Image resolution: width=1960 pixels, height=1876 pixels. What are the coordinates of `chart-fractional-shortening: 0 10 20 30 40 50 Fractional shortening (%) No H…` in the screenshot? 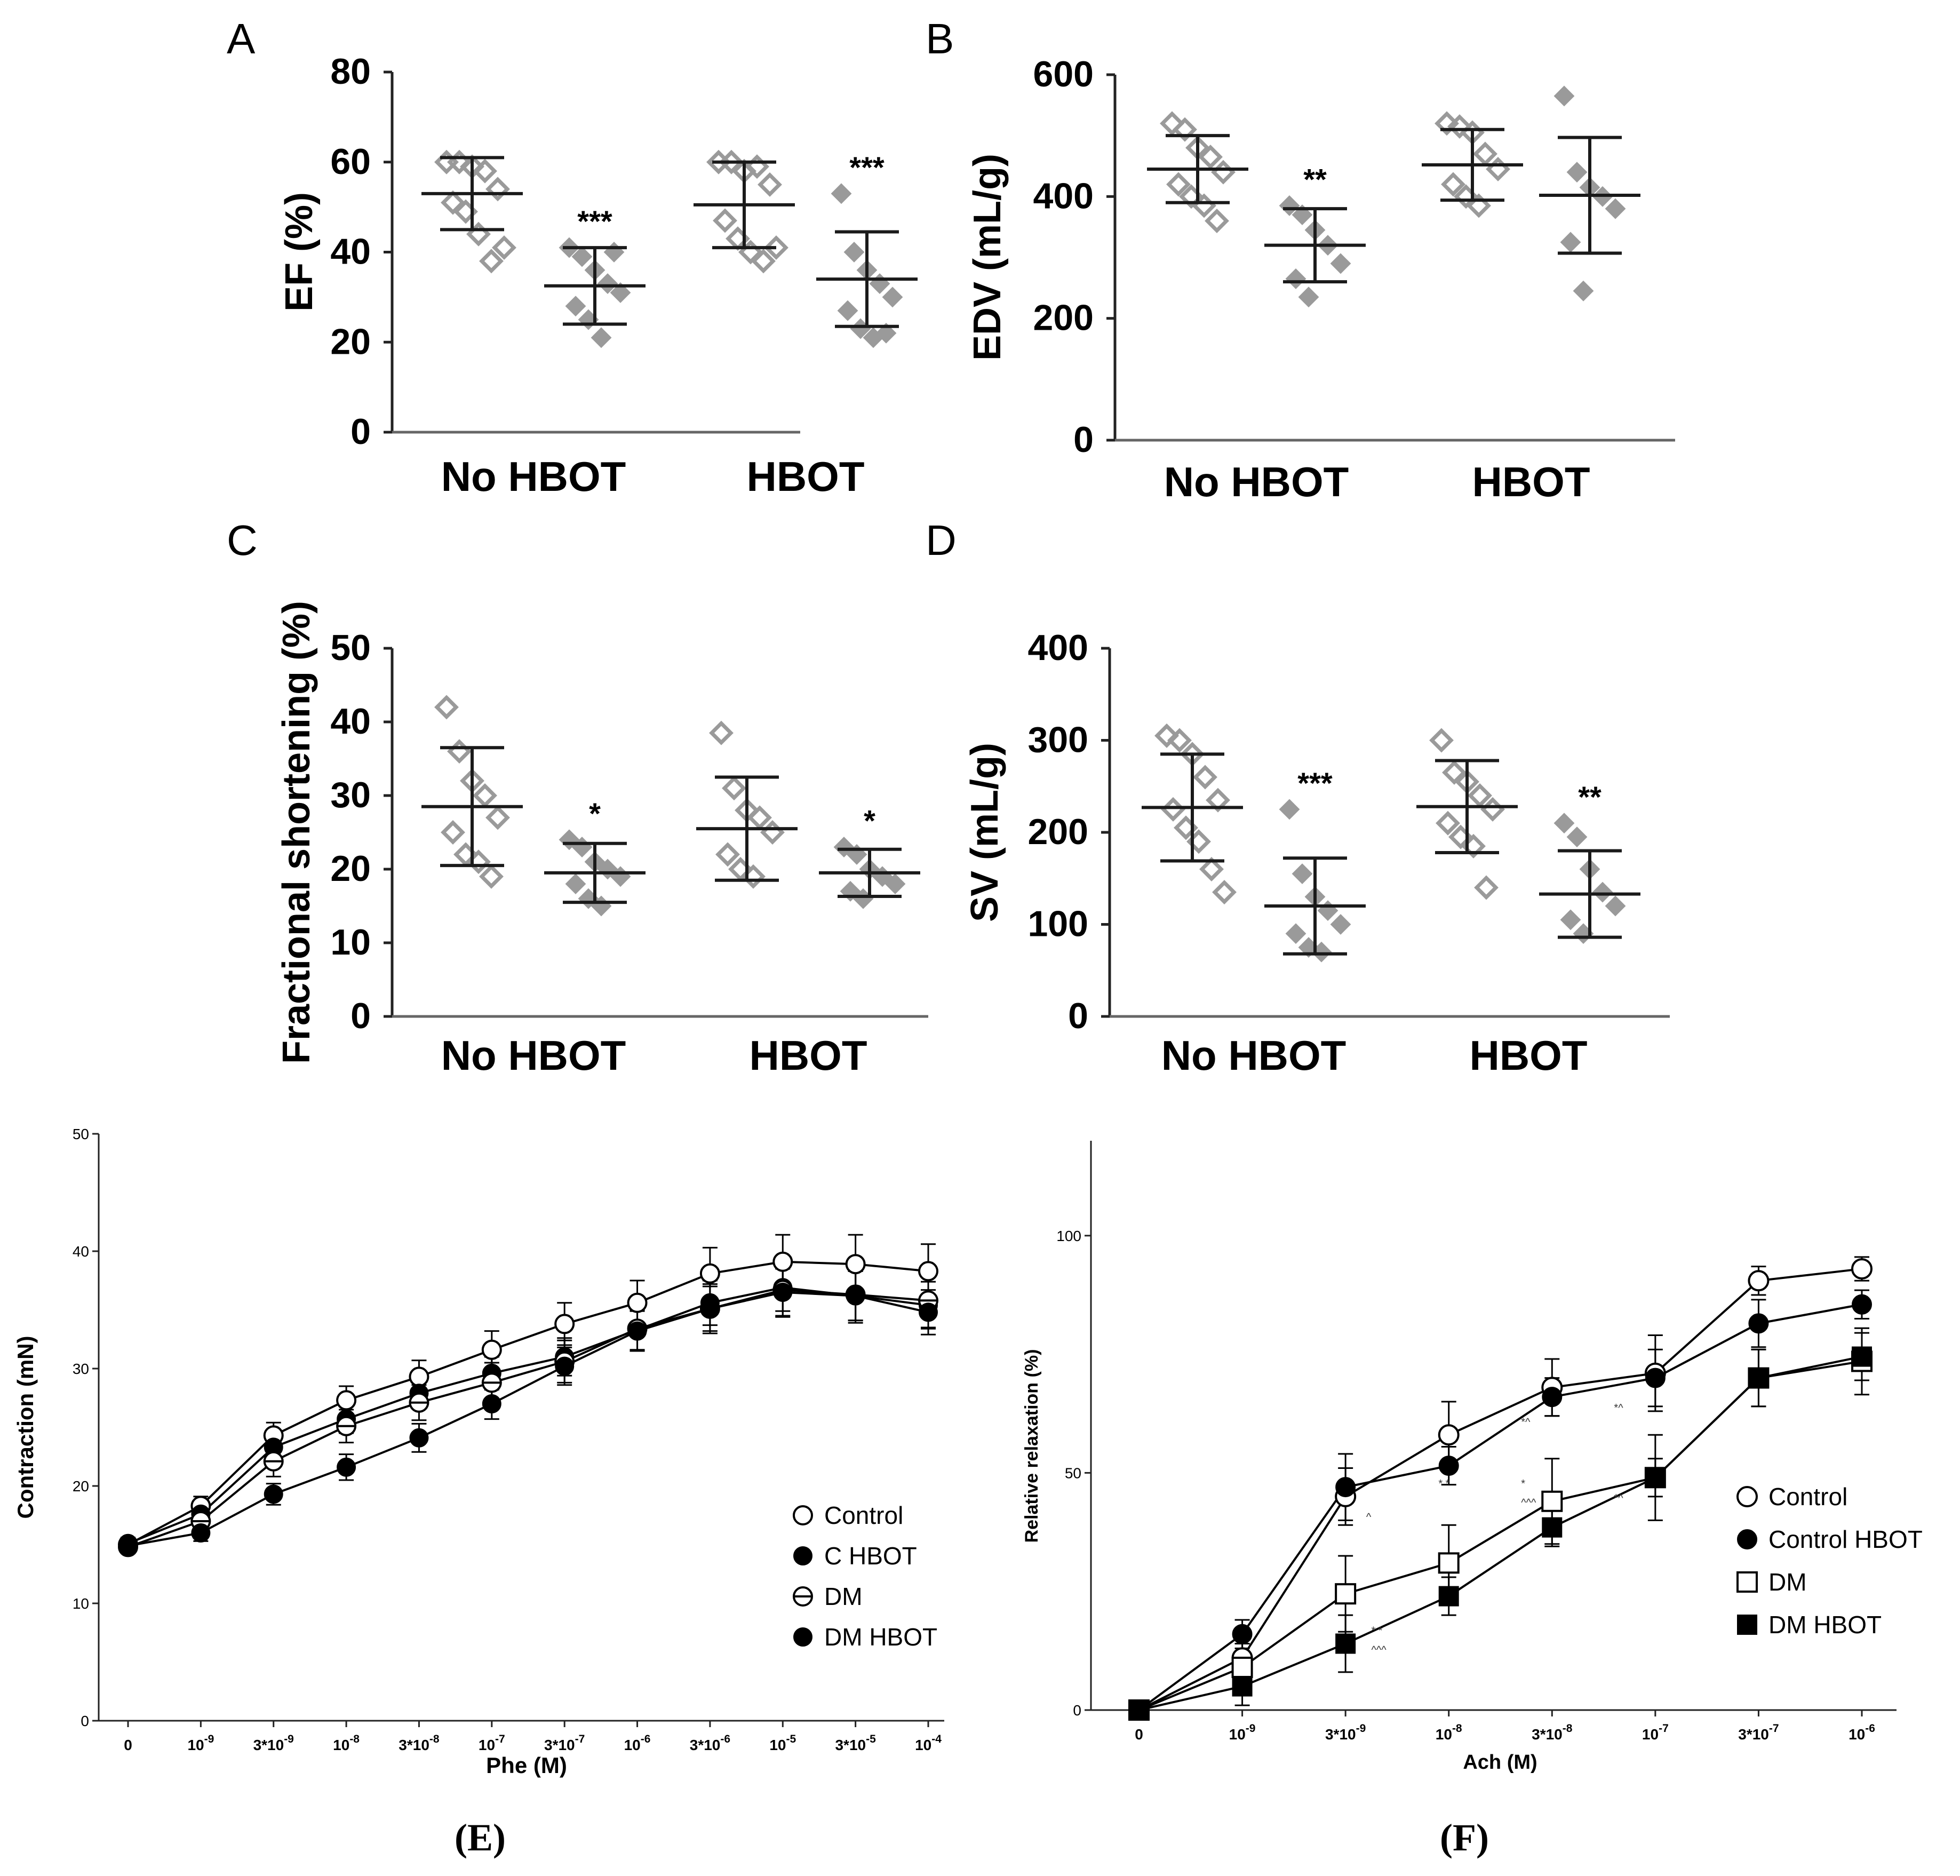 It's located at (601, 840).